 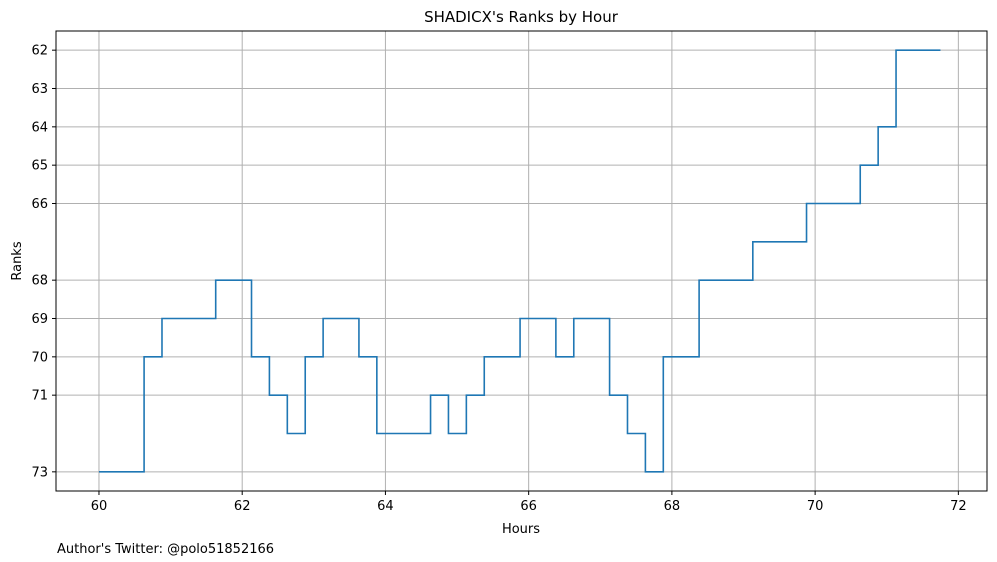 What do you see at coordinates (242, 506) in the screenshot?
I see `x-tick-label: 62` at bounding box center [242, 506].